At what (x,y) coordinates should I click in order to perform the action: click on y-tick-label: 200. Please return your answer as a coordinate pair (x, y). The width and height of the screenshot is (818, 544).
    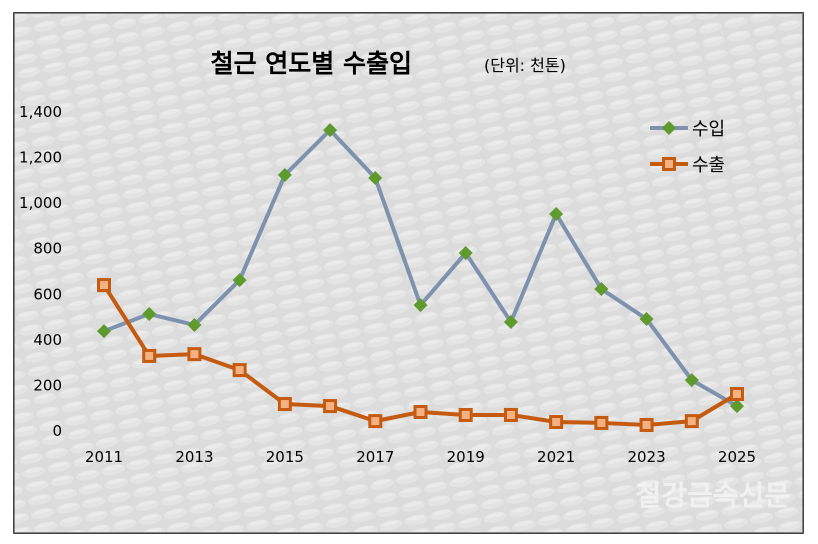
    Looking at the image, I should click on (47, 385).